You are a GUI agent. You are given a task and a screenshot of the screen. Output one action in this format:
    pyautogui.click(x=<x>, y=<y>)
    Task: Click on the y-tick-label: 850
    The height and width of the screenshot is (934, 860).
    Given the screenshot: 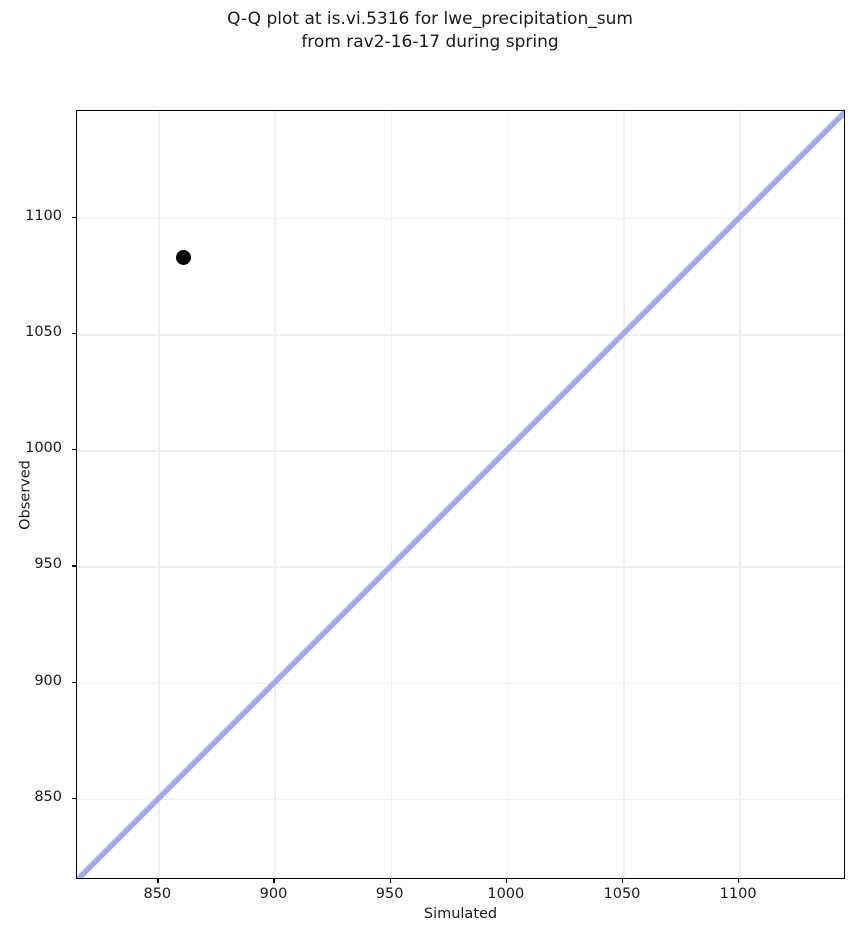 What is the action you would take?
    pyautogui.click(x=48, y=796)
    